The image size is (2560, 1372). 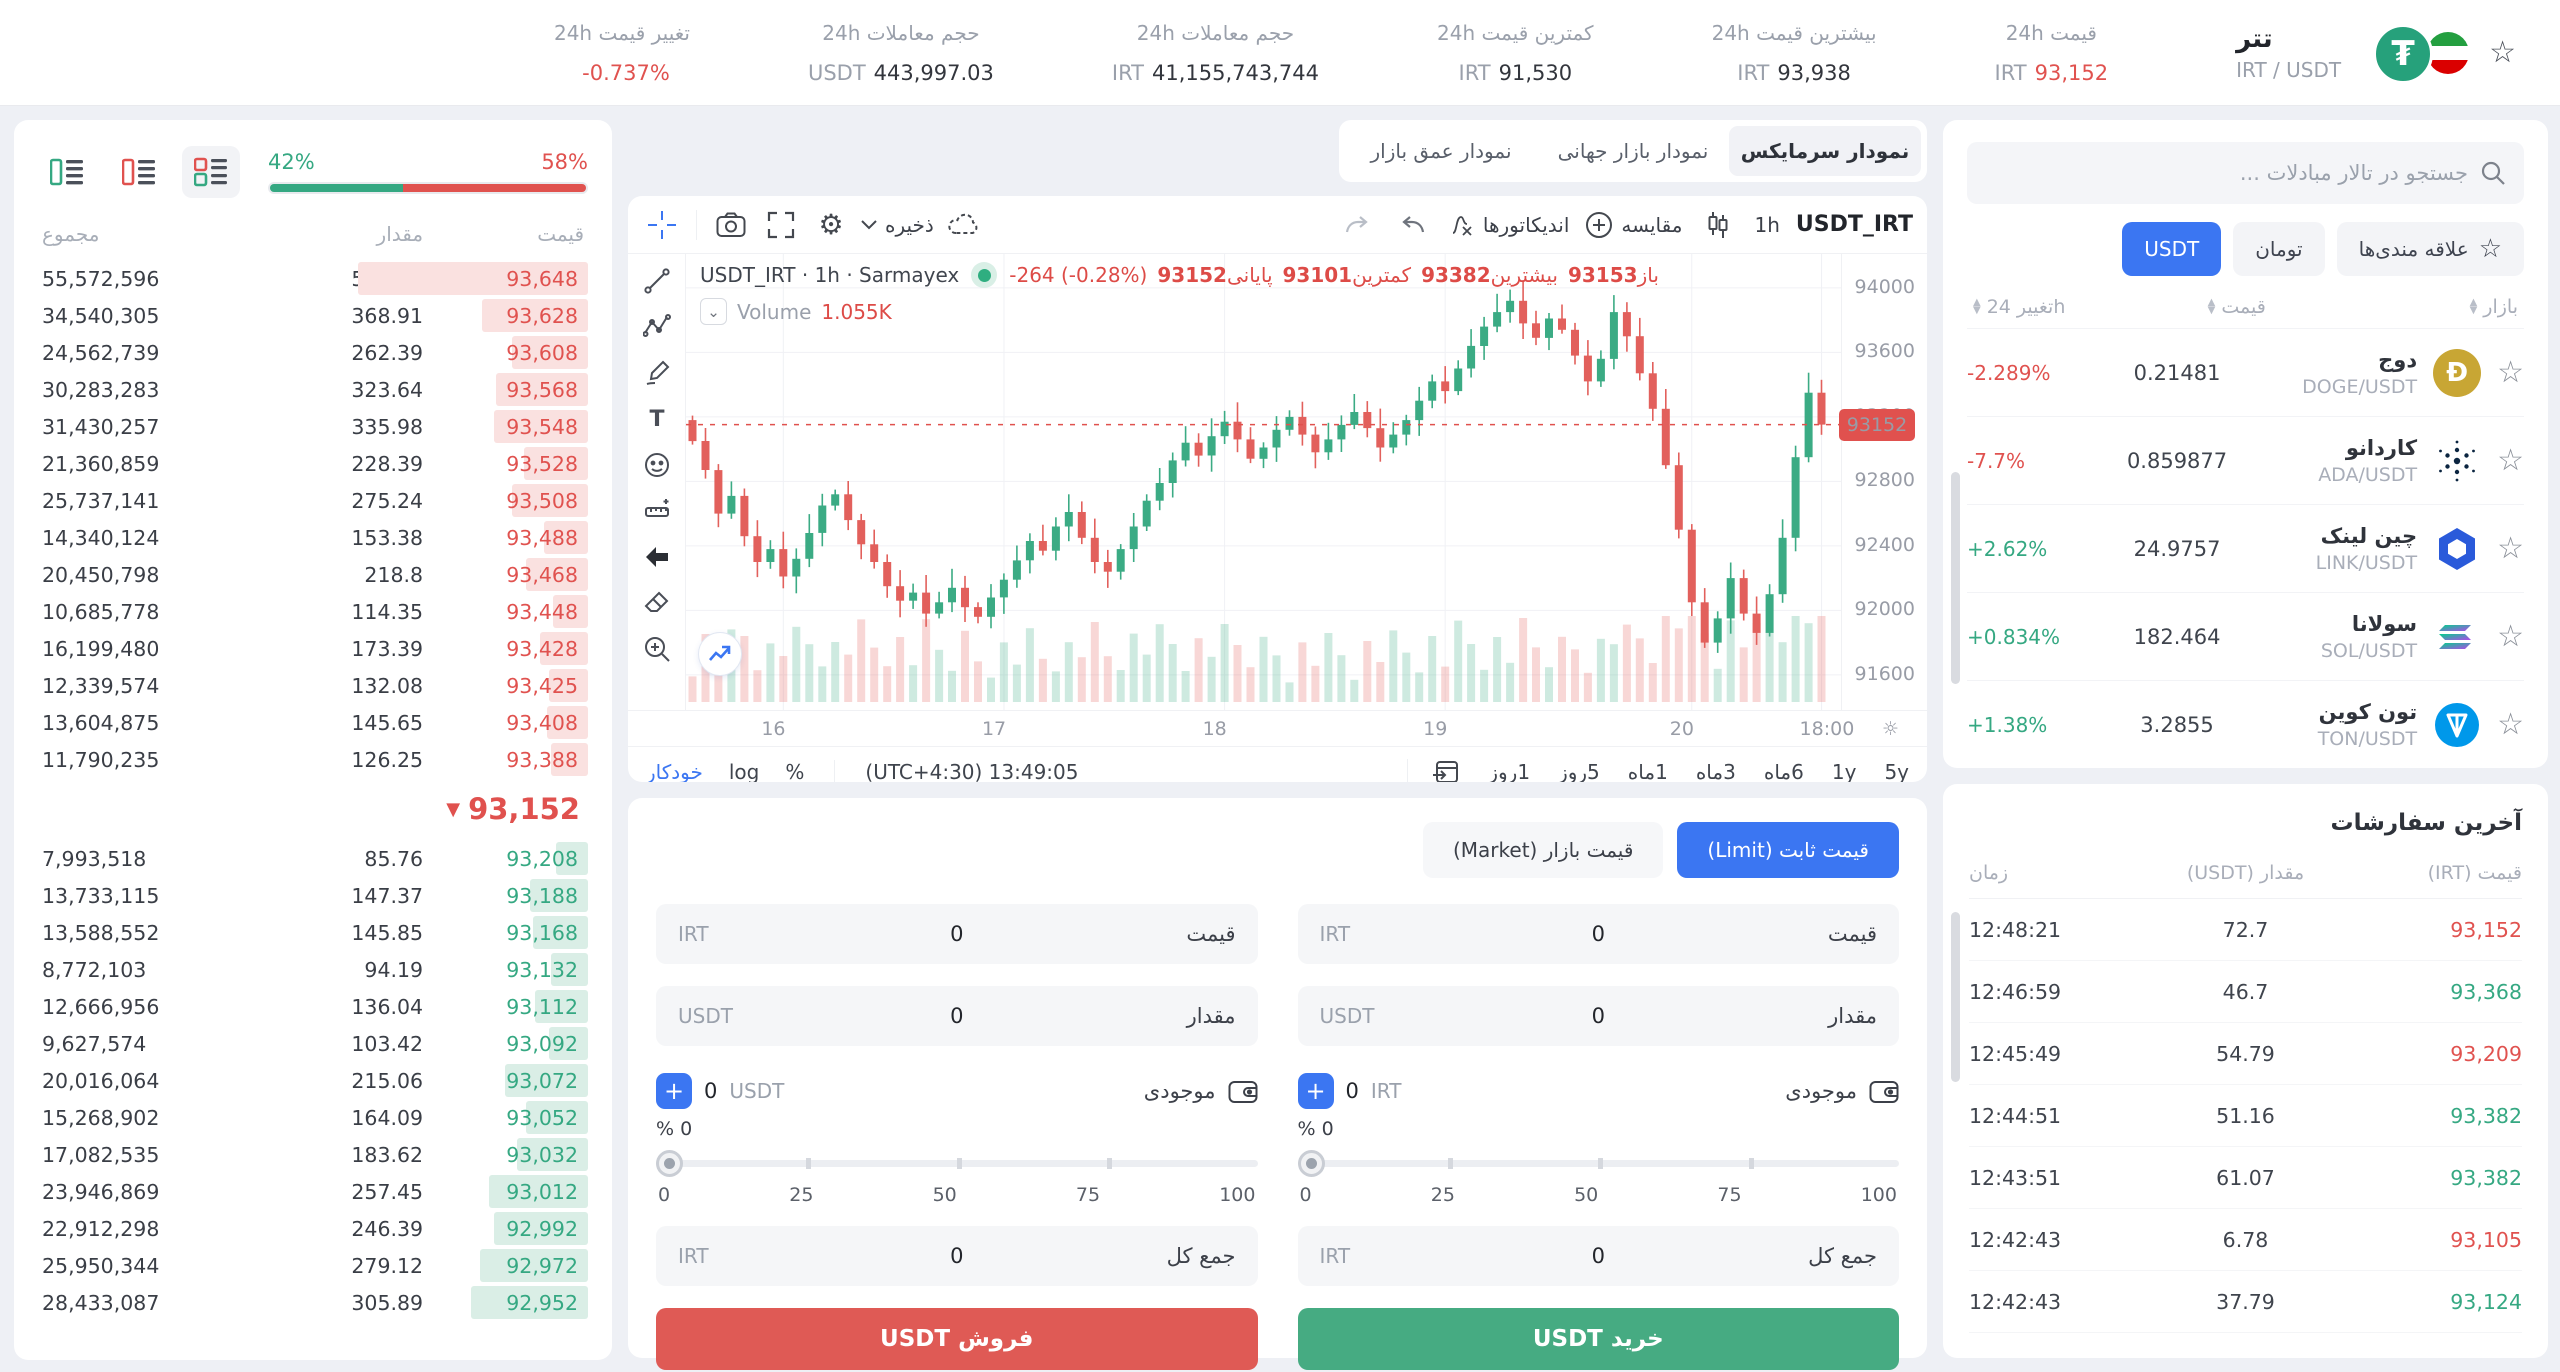 What do you see at coordinates (2236, 307) in the screenshot?
I see `sort-price: قیمت ▲ ▼` at bounding box center [2236, 307].